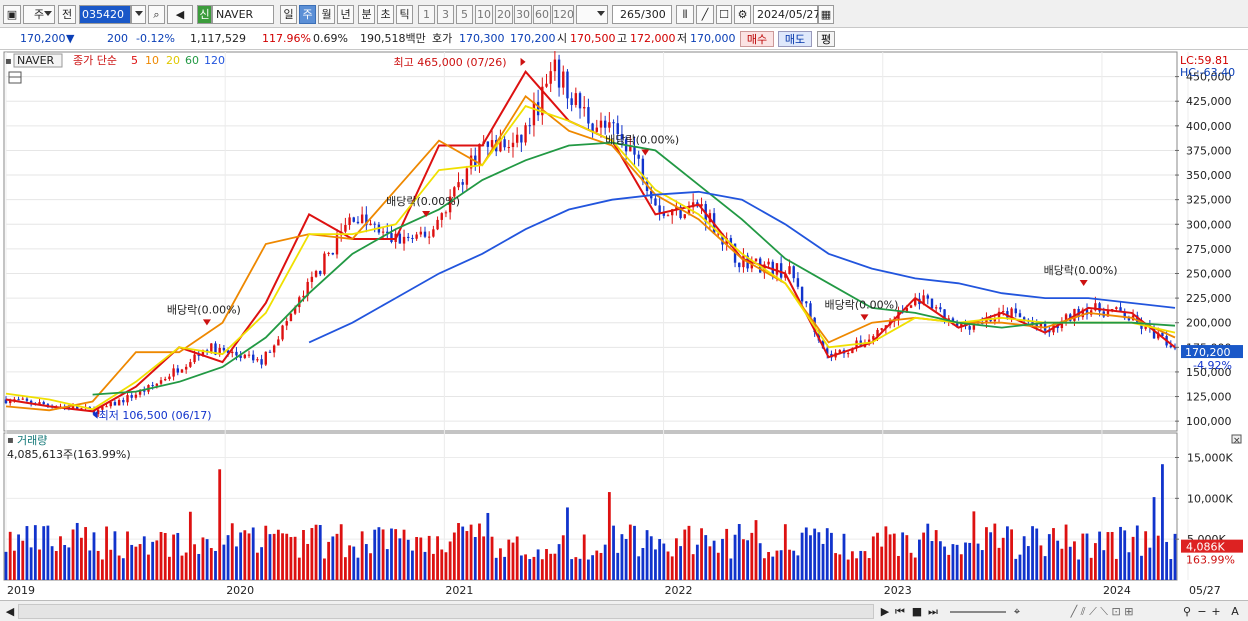 The image size is (1248, 621). I want to click on interval-3: 3, so click(445, 14).